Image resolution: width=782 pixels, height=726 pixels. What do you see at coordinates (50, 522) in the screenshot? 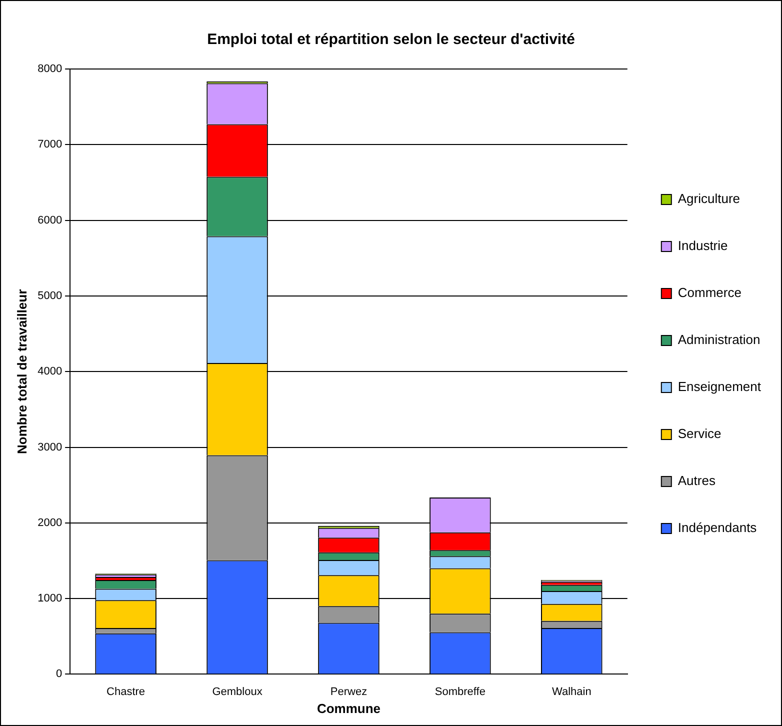
I see `y-tick-label: 2000` at bounding box center [50, 522].